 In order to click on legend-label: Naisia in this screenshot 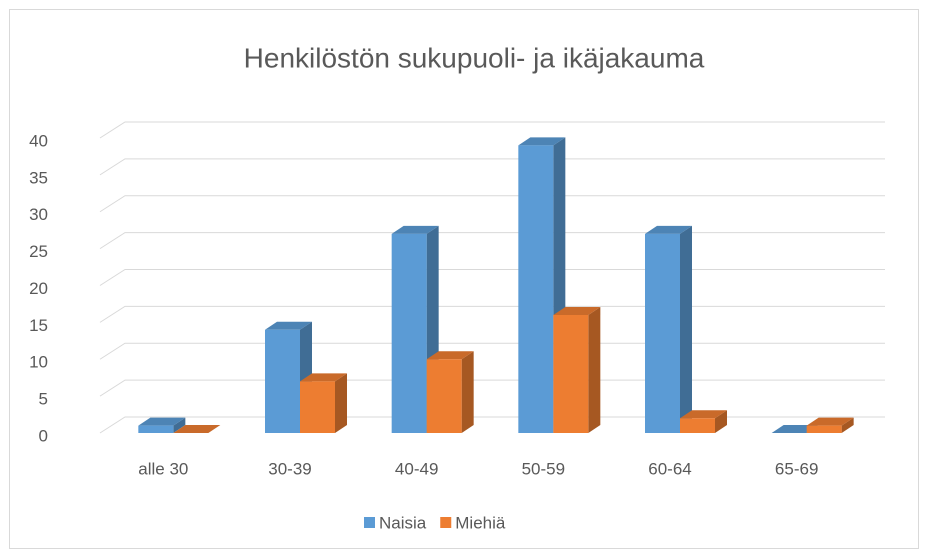, I will do `click(403, 522)`.